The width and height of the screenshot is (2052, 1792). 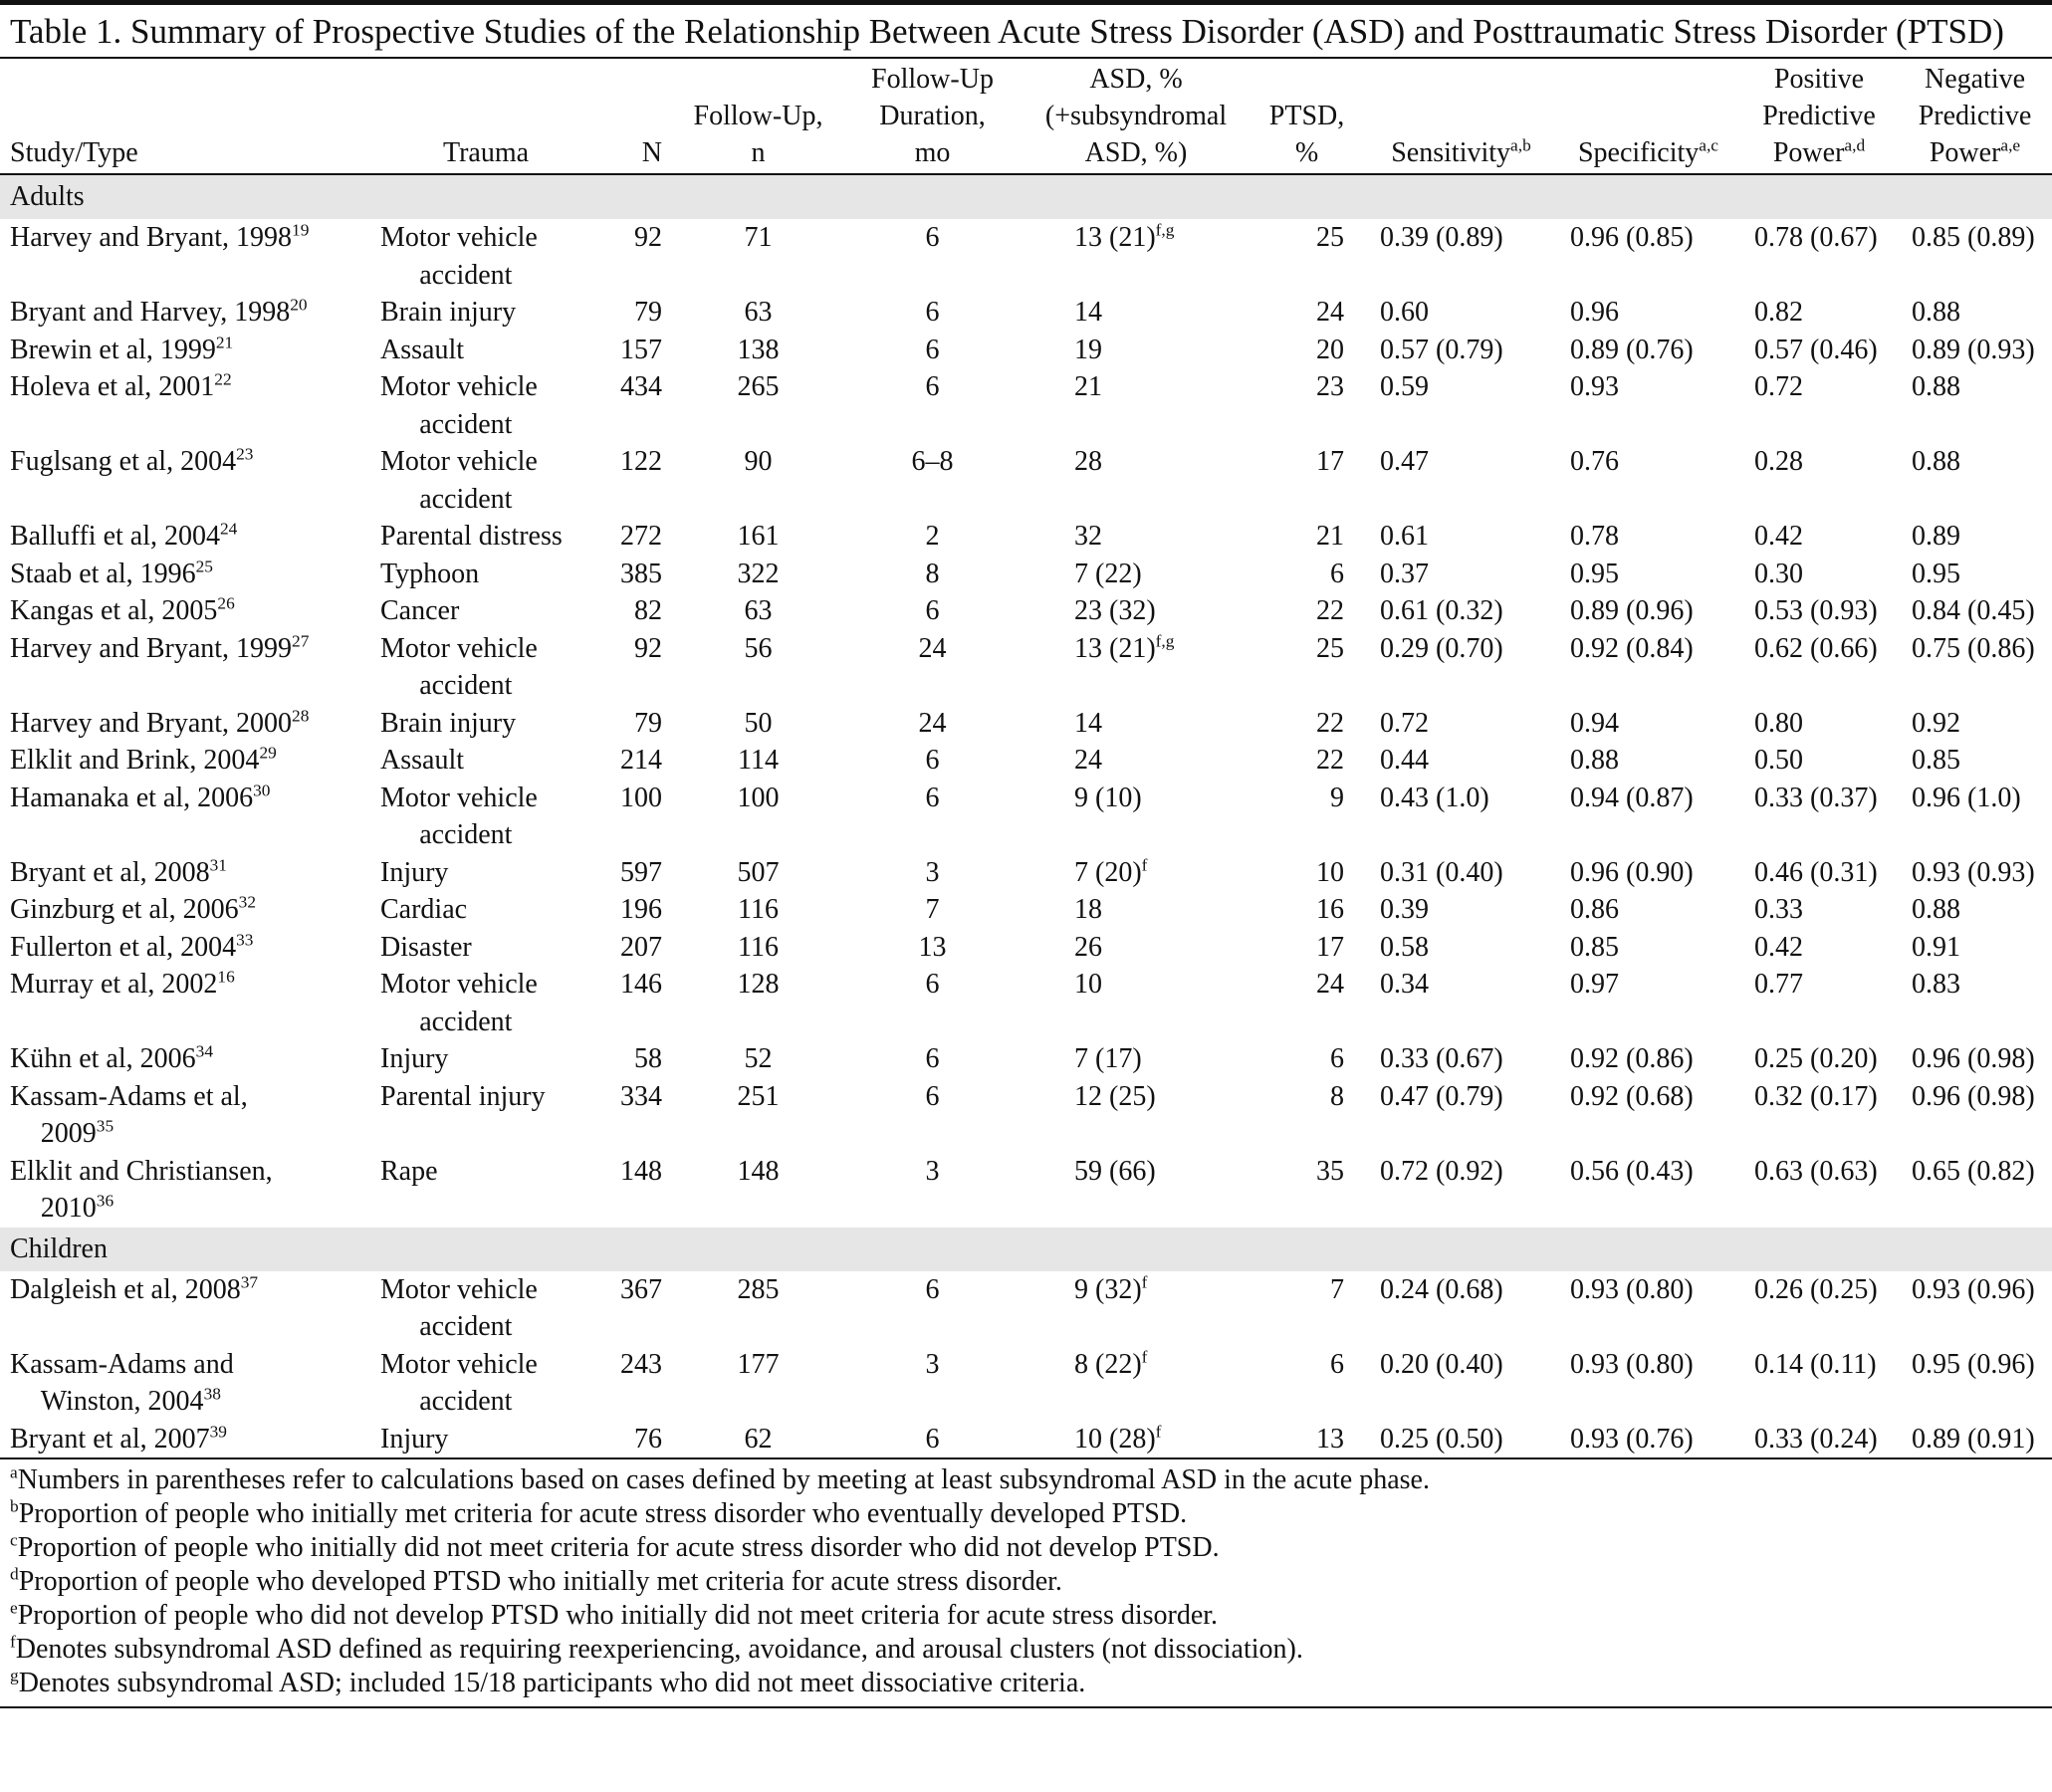 I want to click on cell-asd: 12 (25), so click(x=1136, y=1115).